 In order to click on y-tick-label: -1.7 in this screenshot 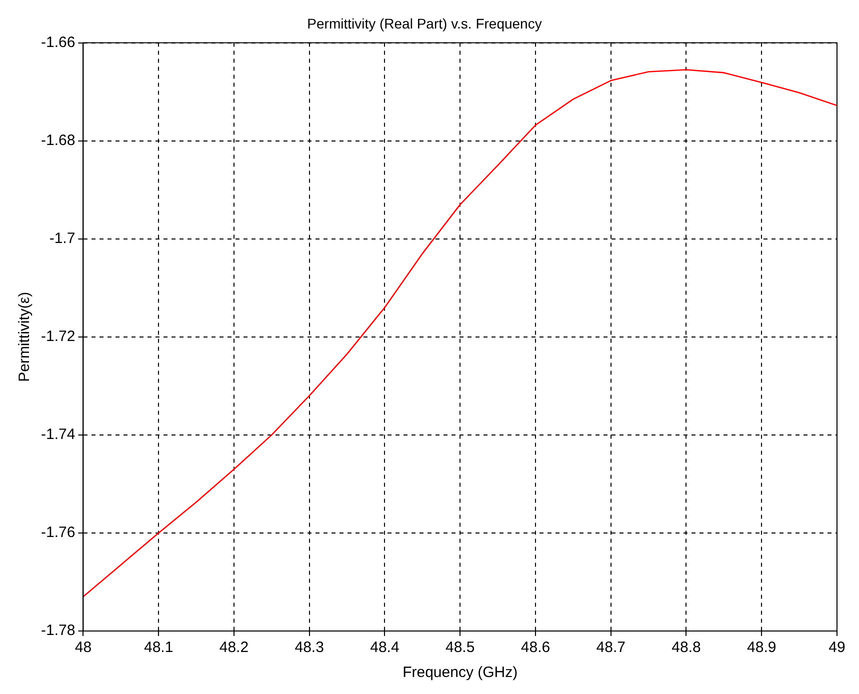, I will do `click(62, 239)`.